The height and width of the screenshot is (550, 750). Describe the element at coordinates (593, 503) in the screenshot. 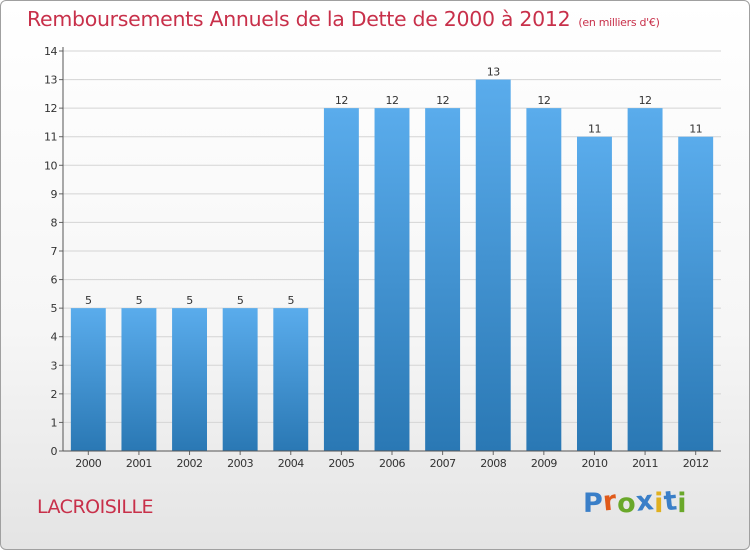

I see `brand-letter: P` at that location.